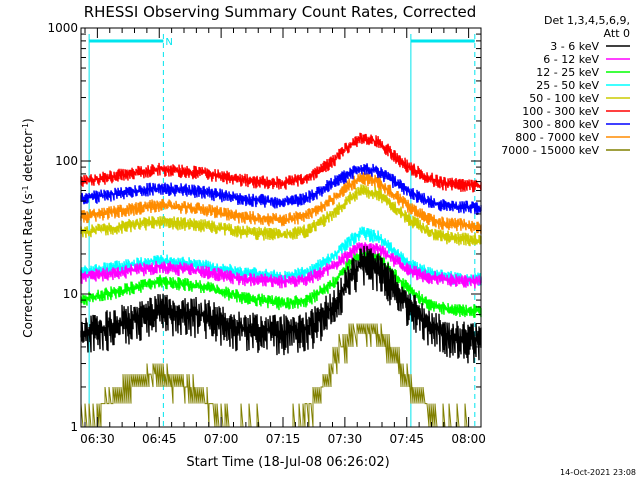  Describe the element at coordinates (66, 161) in the screenshot. I see `y-tick-label: 100` at that location.